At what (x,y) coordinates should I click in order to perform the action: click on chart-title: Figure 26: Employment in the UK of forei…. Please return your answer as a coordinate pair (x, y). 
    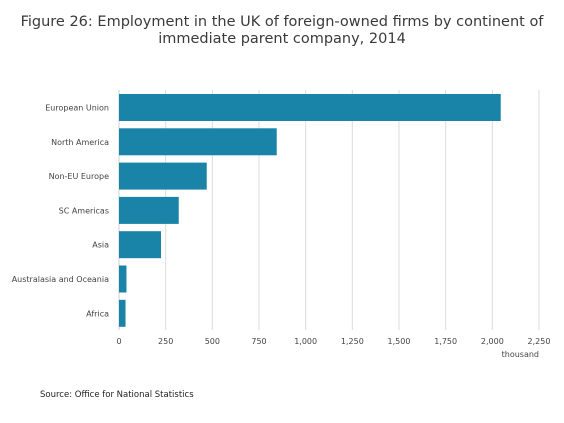
    Looking at the image, I should click on (282, 31).